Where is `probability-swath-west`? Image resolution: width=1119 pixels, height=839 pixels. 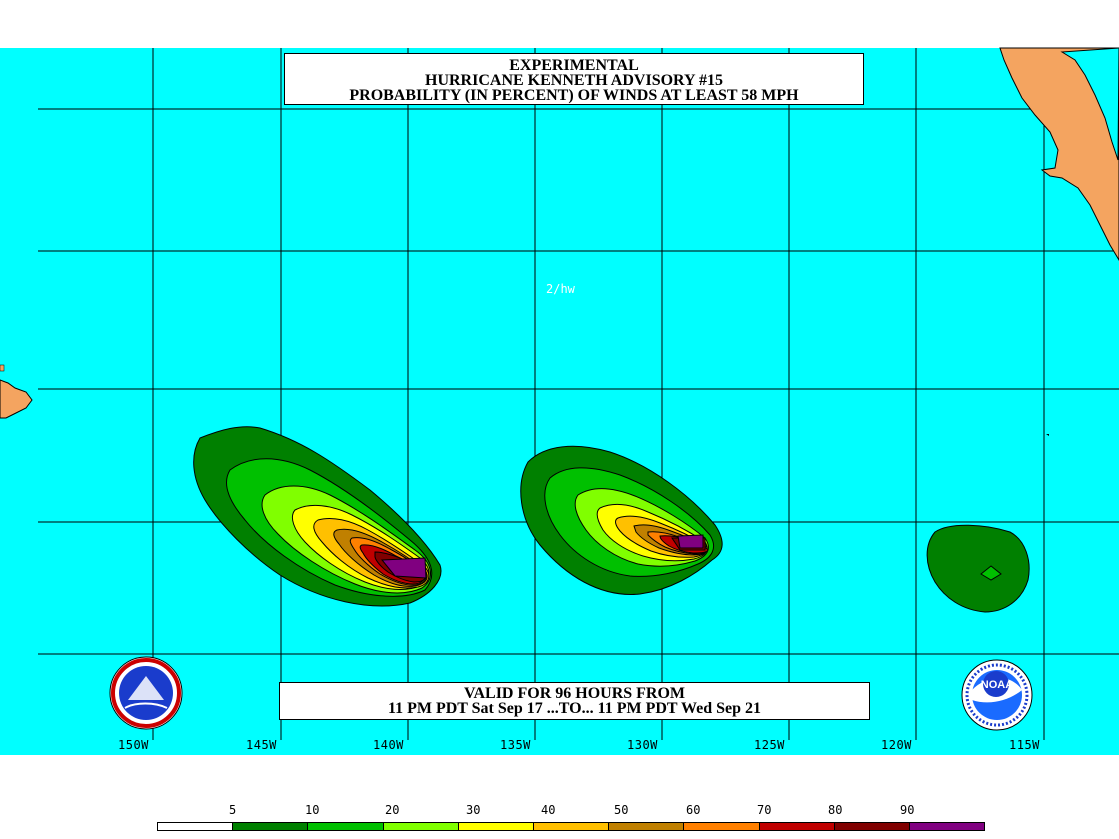
probability-swath-west is located at coordinates (317, 516).